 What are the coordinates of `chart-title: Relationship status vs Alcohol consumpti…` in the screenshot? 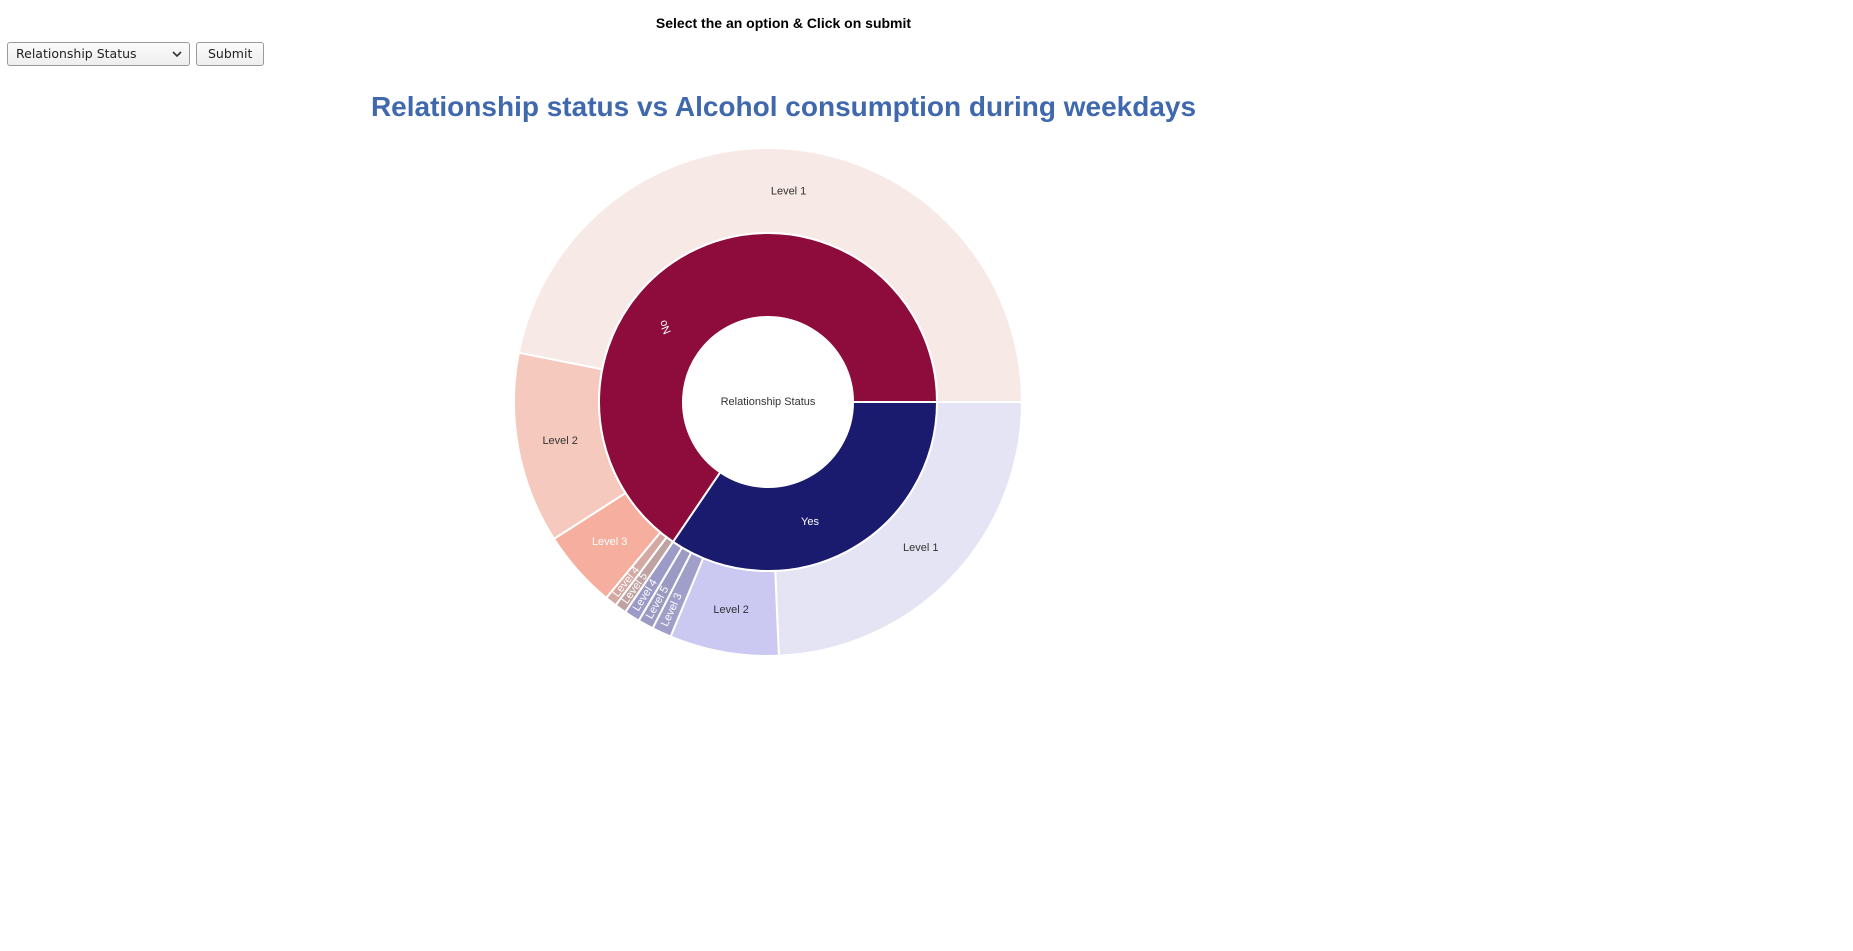 It's located at (783, 106).